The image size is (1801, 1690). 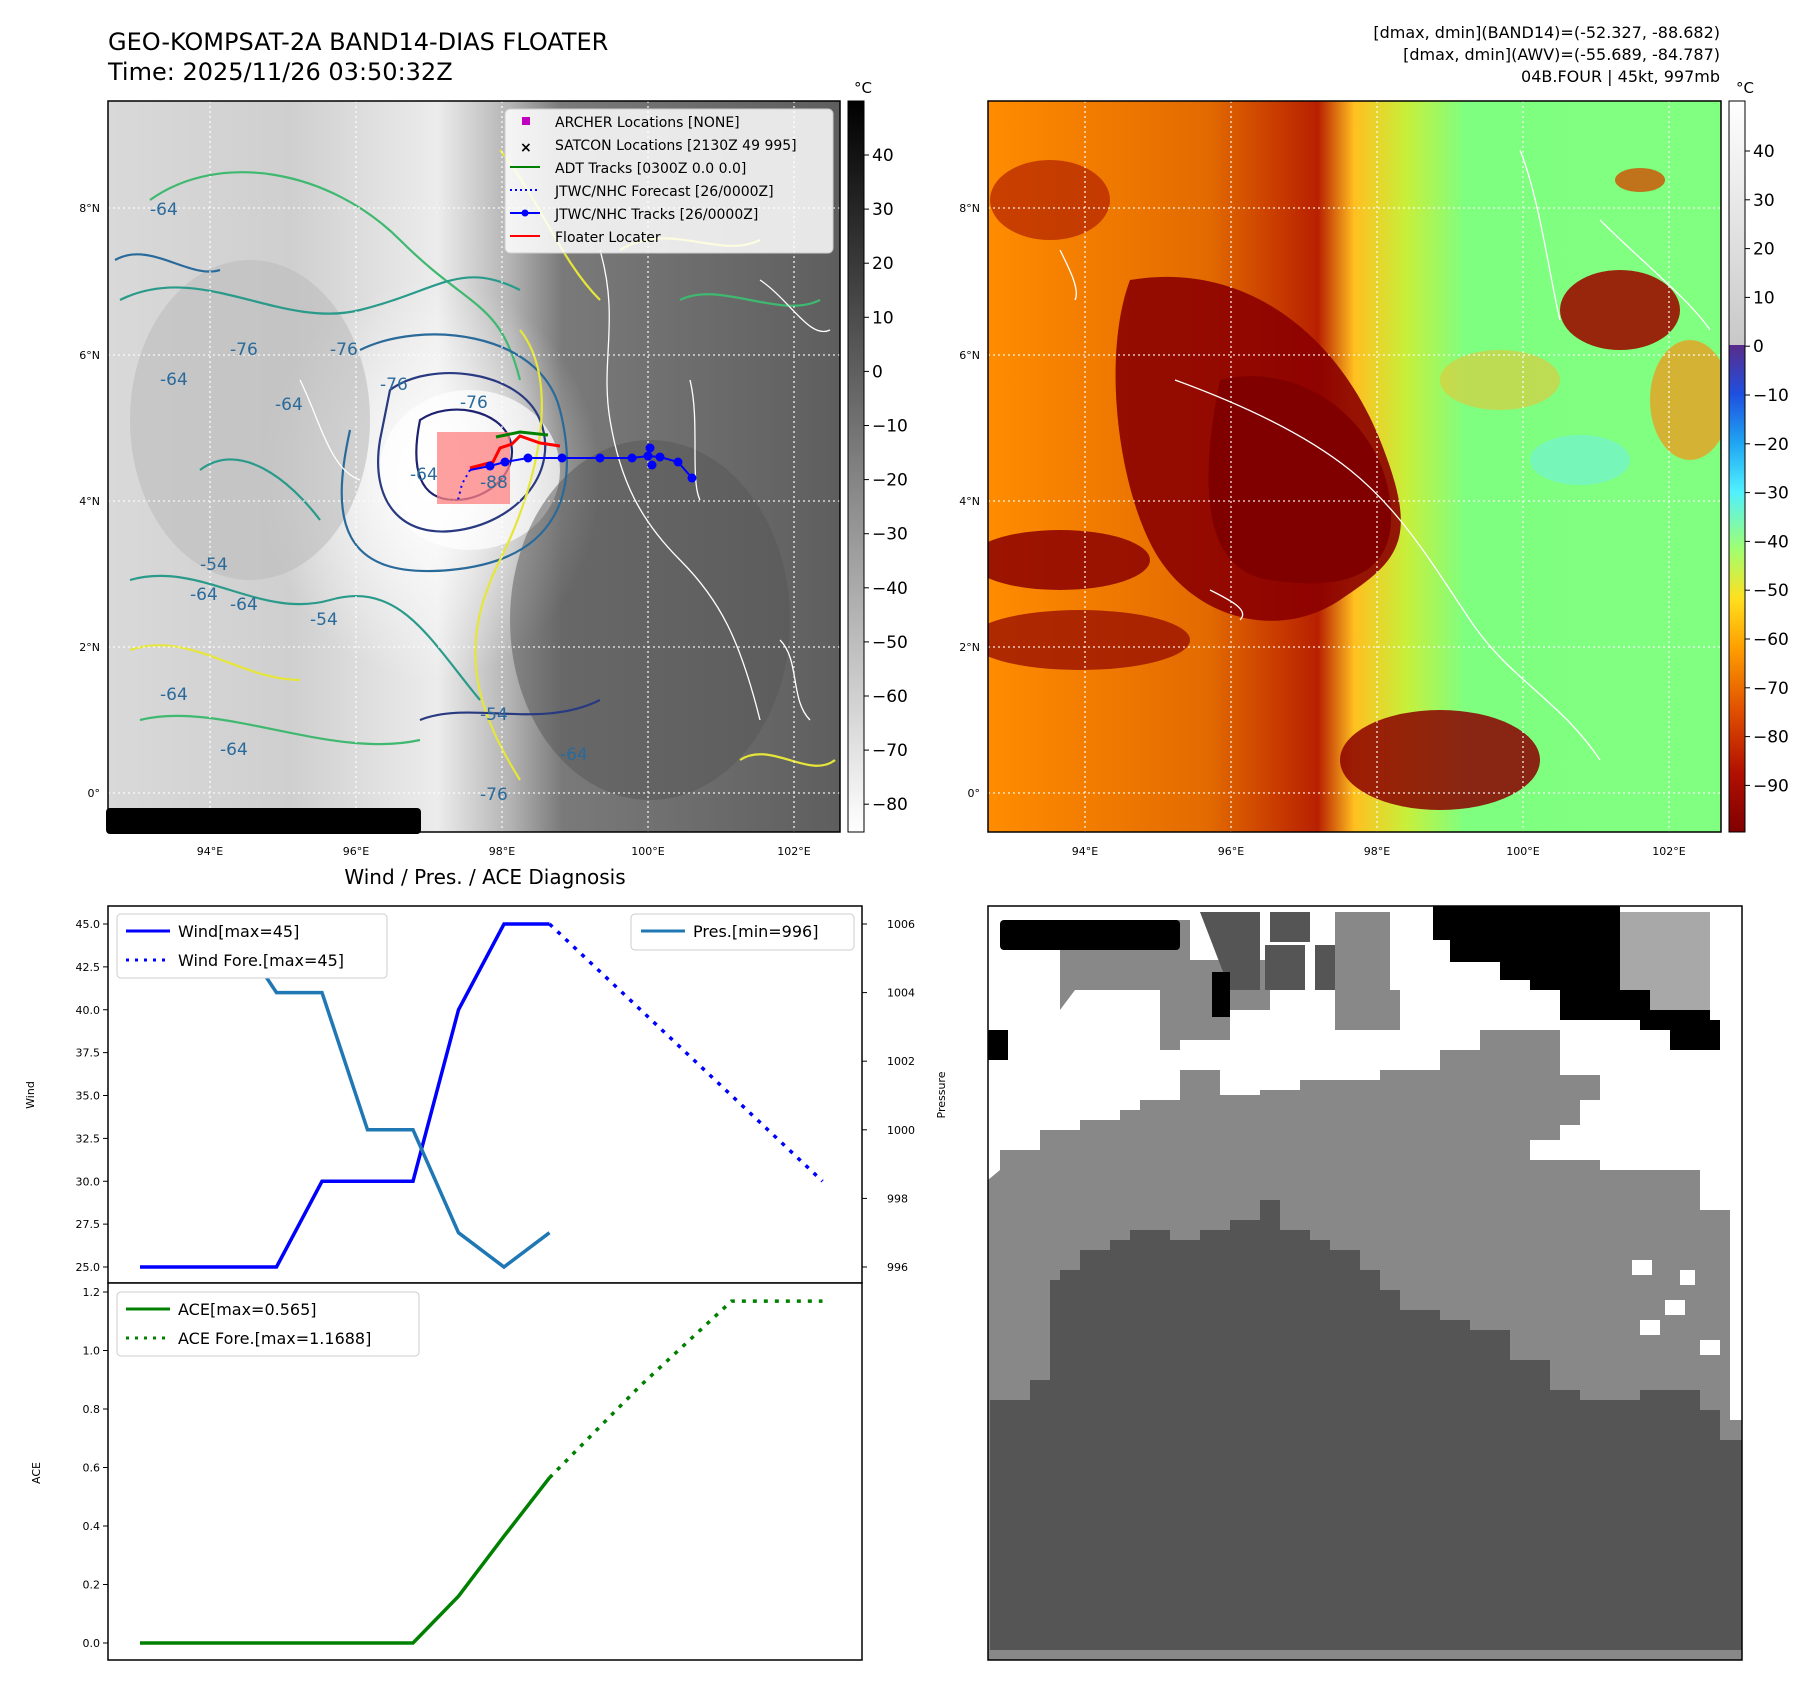 I want to click on ace-series-line, so click(x=345, y=1560).